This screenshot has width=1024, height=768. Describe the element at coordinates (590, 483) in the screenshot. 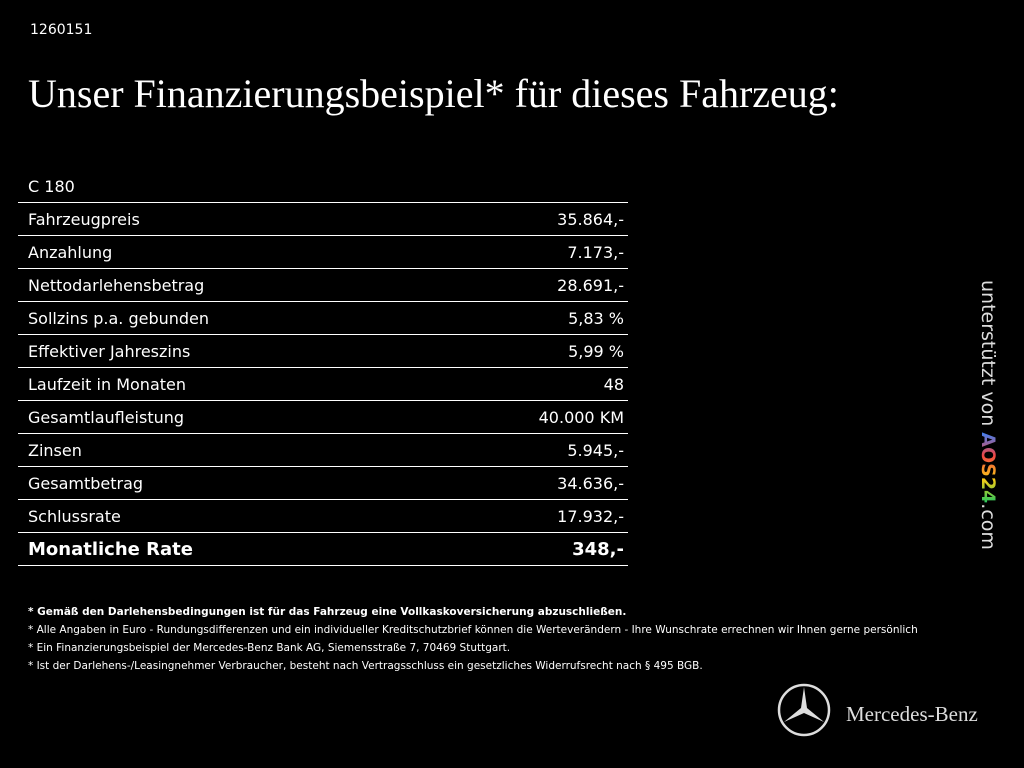

I see `row-value: 34.636,-` at that location.